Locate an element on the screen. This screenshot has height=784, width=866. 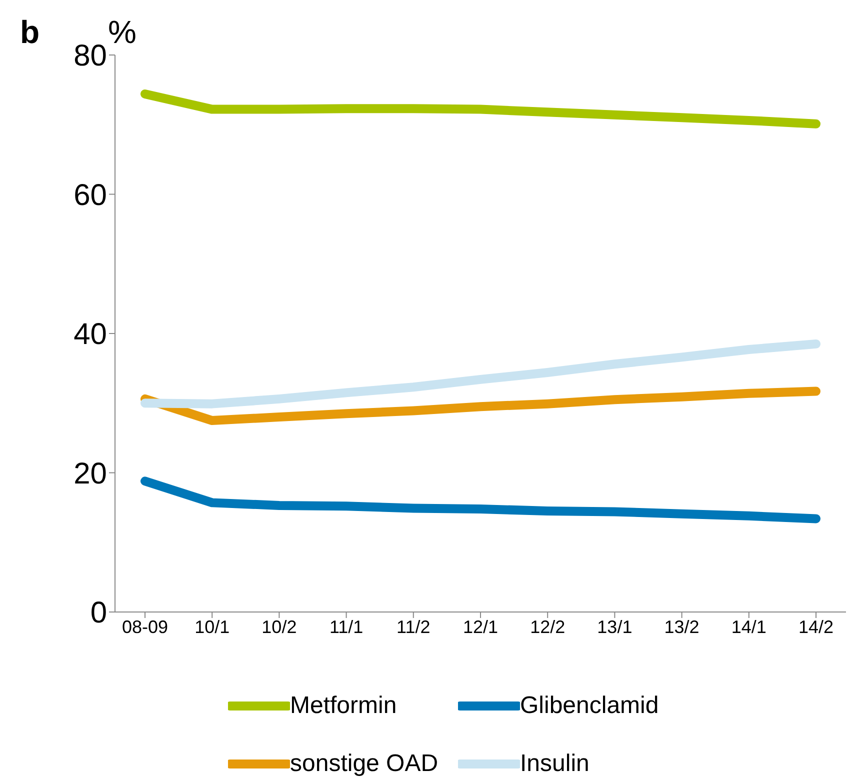
y-axis-title: % is located at coordinates (122, 32).